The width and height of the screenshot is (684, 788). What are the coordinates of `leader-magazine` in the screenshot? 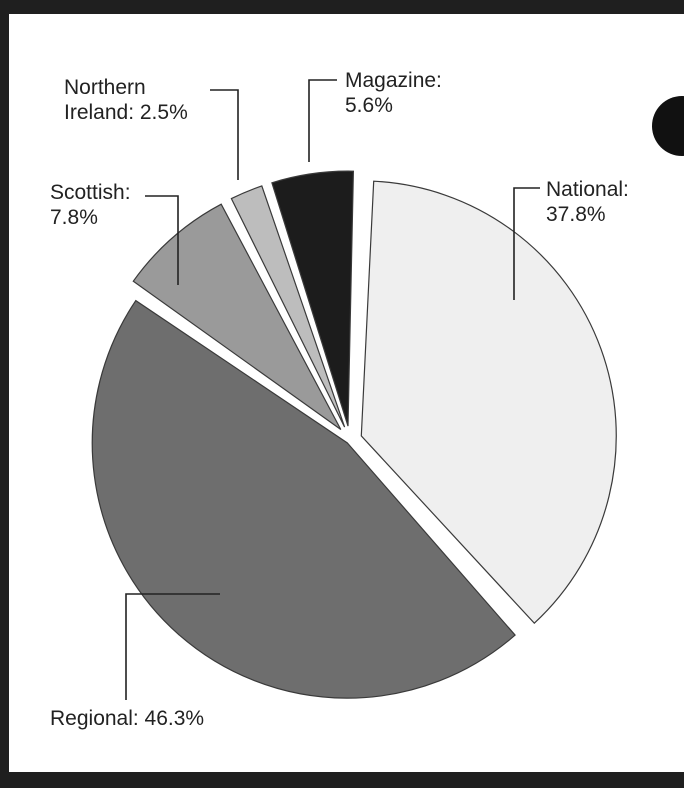 It's located at (322, 120).